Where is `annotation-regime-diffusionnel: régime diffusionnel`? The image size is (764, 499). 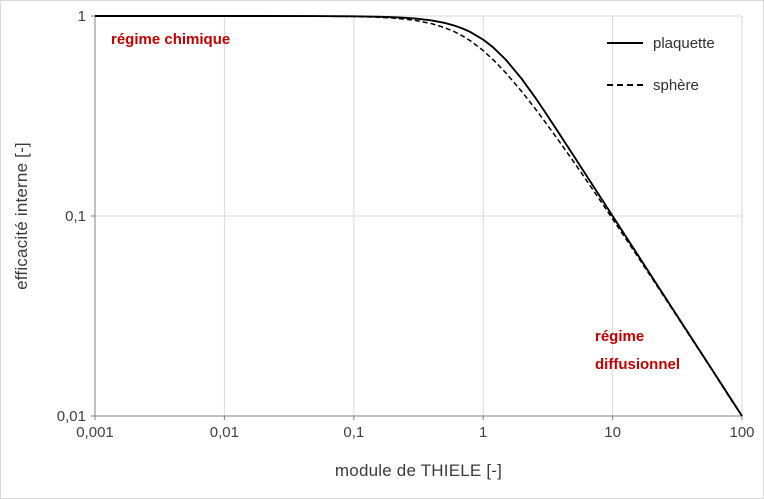 annotation-regime-diffusionnel: régime diffusionnel is located at coordinates (637, 350).